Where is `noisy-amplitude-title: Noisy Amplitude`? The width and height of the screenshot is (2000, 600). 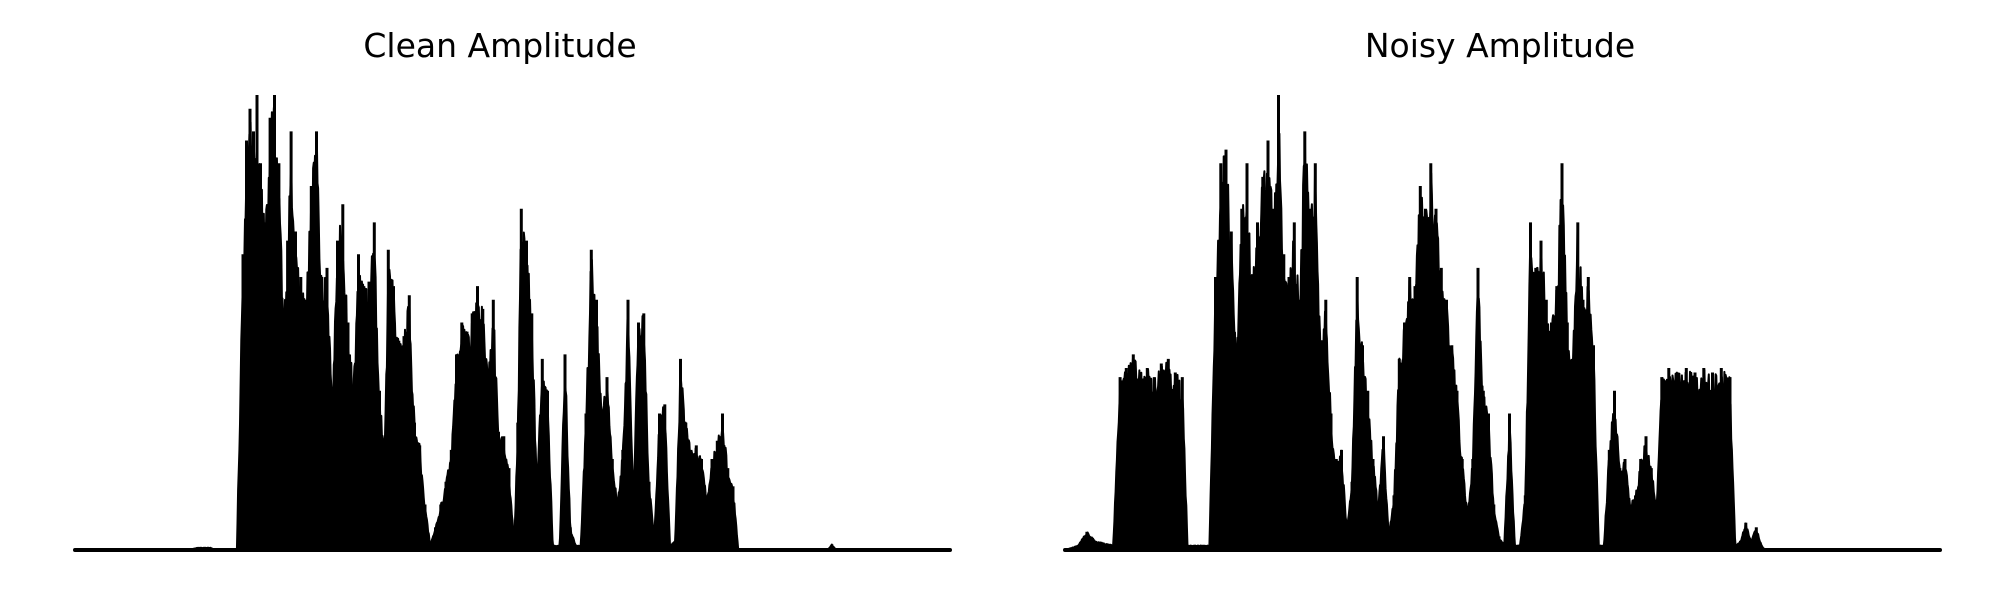
noisy-amplitude-title: Noisy Amplitude is located at coordinates (1500, 45).